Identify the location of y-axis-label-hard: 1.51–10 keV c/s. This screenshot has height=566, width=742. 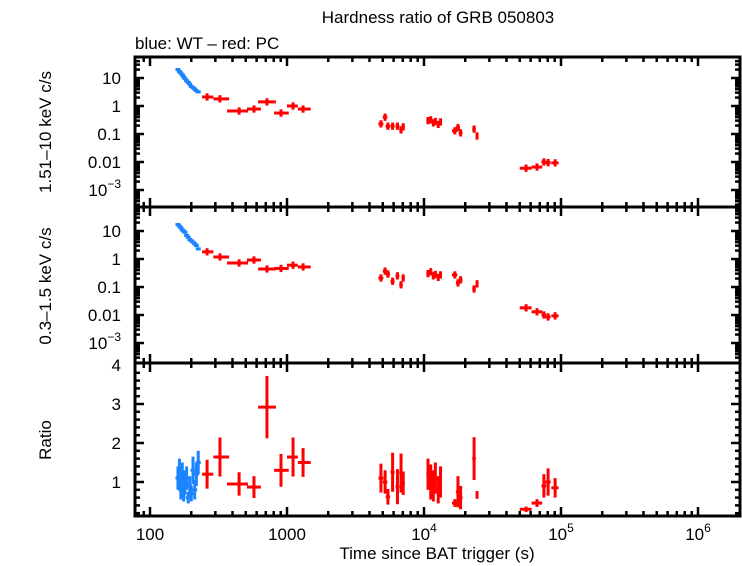
(45, 132).